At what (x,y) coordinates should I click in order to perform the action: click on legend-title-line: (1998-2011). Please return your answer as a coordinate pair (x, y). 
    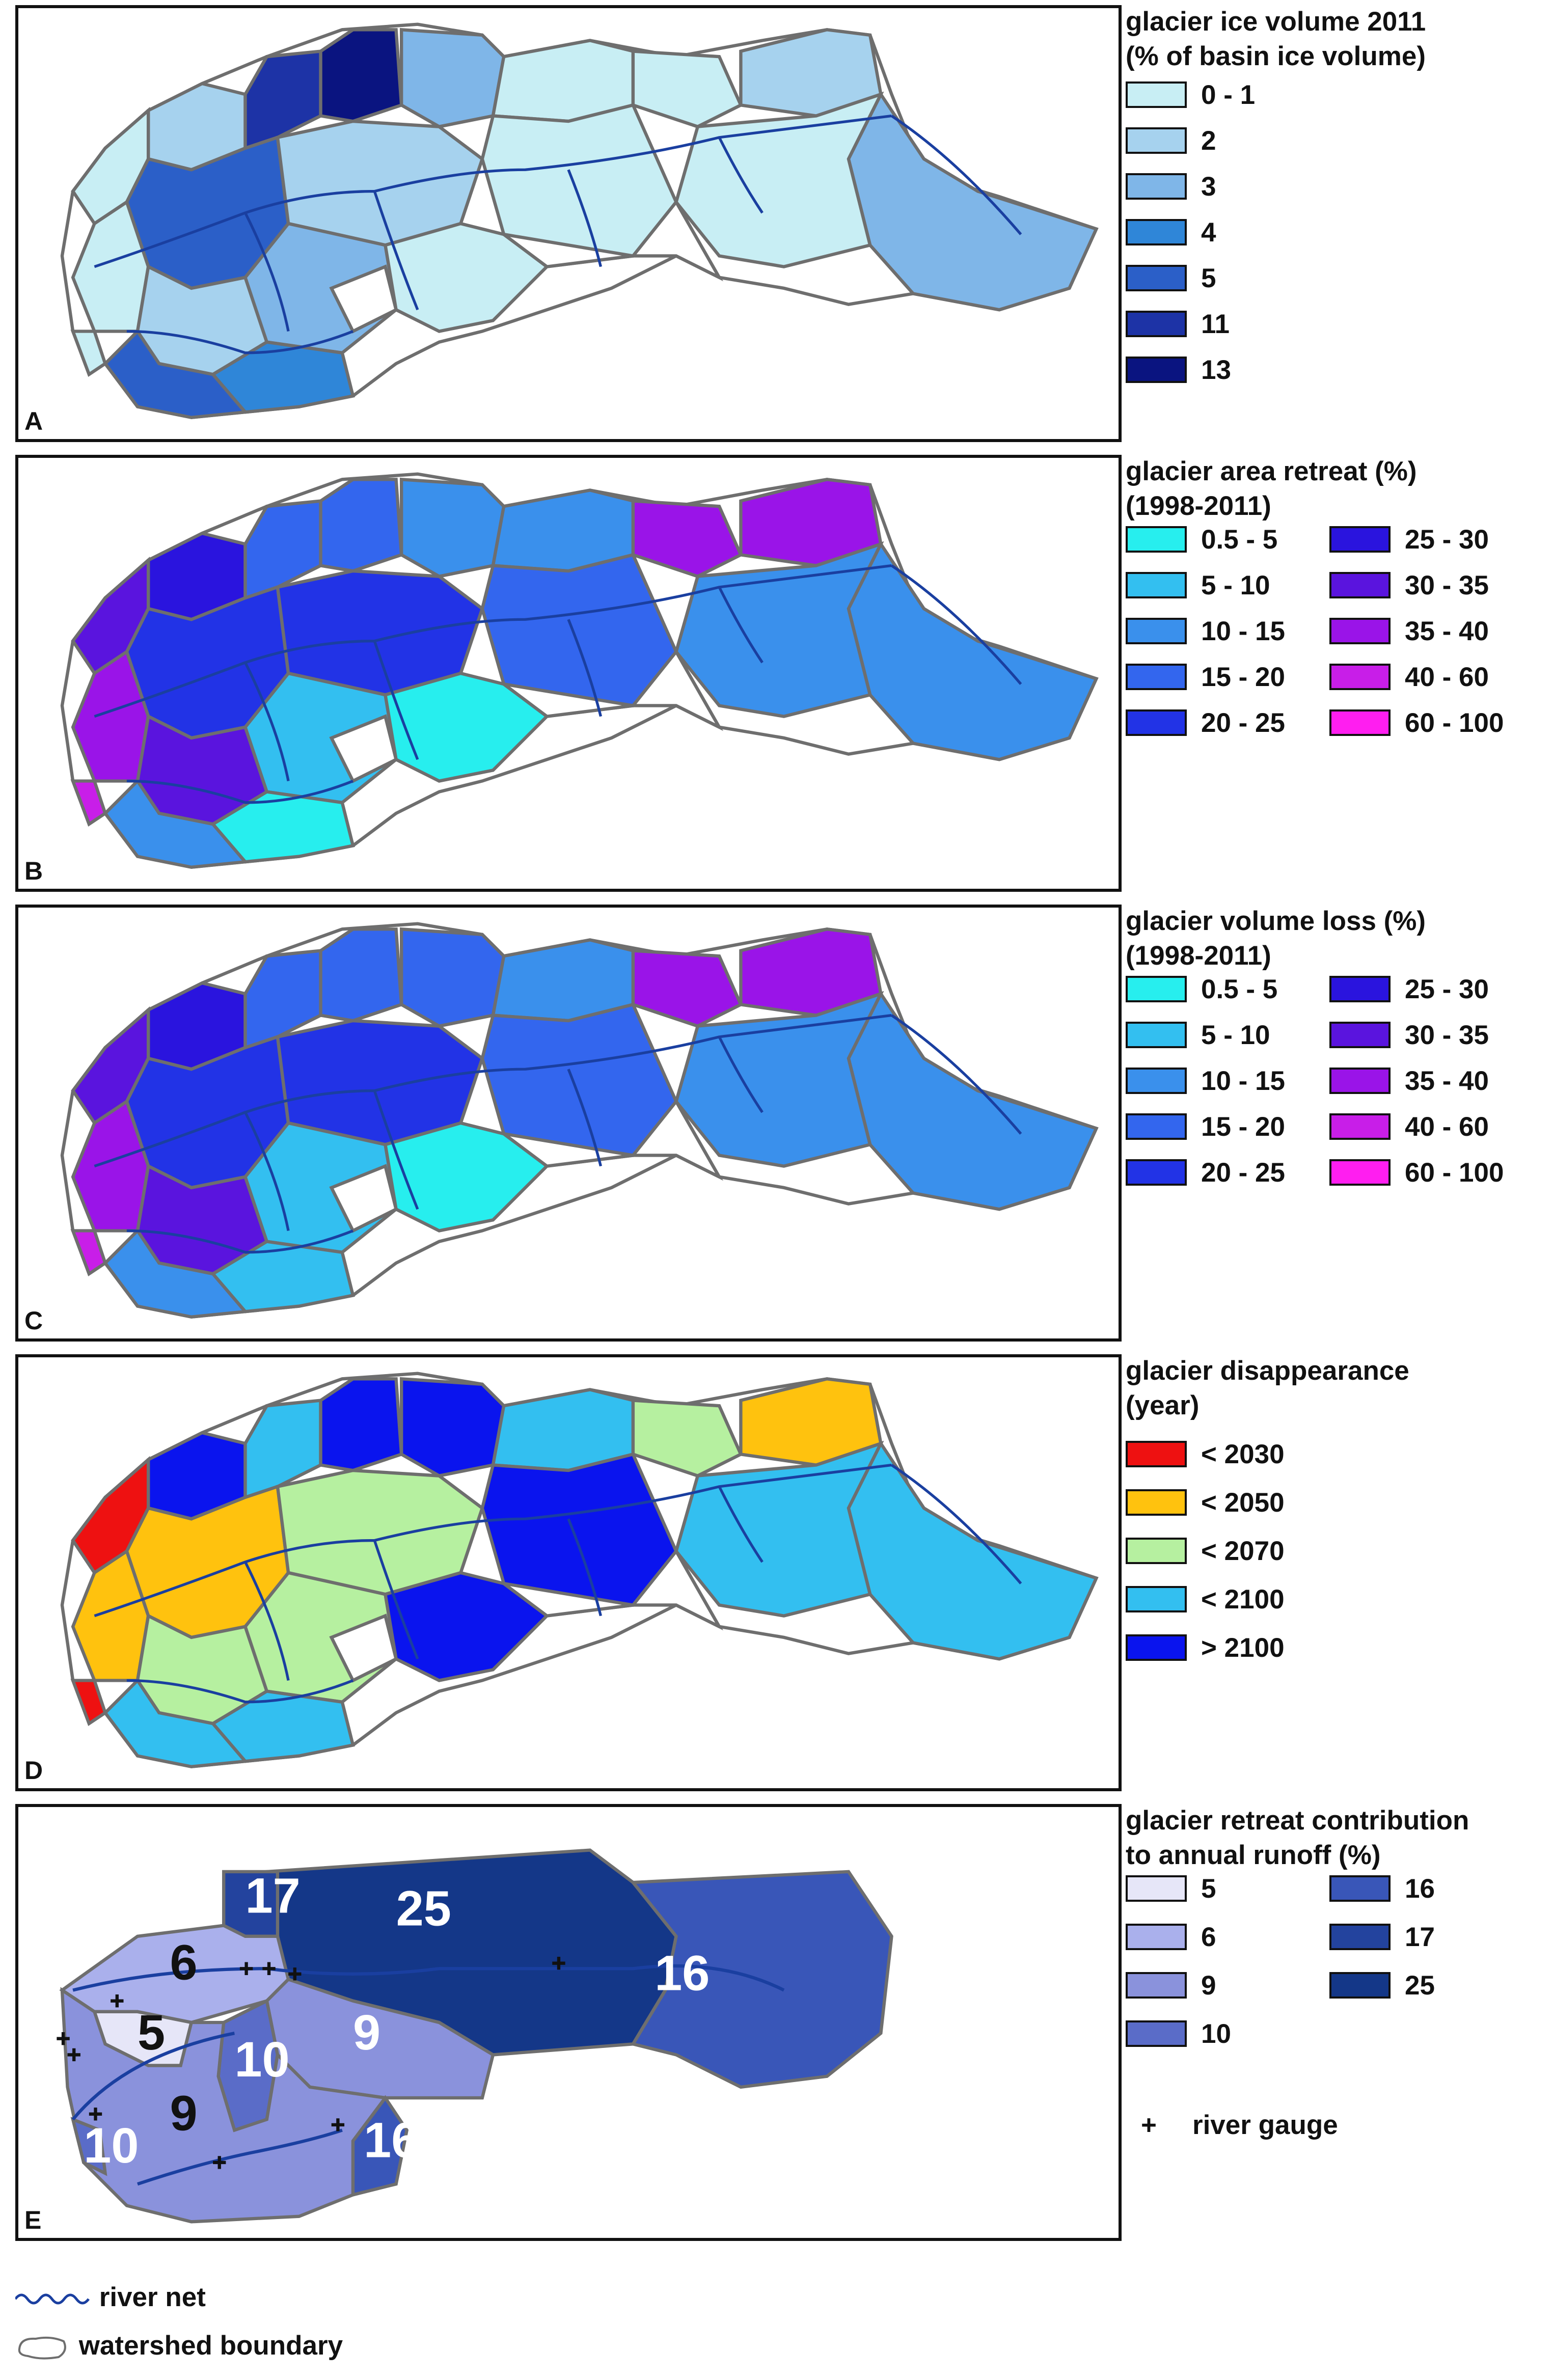
    Looking at the image, I should click on (1198, 506).